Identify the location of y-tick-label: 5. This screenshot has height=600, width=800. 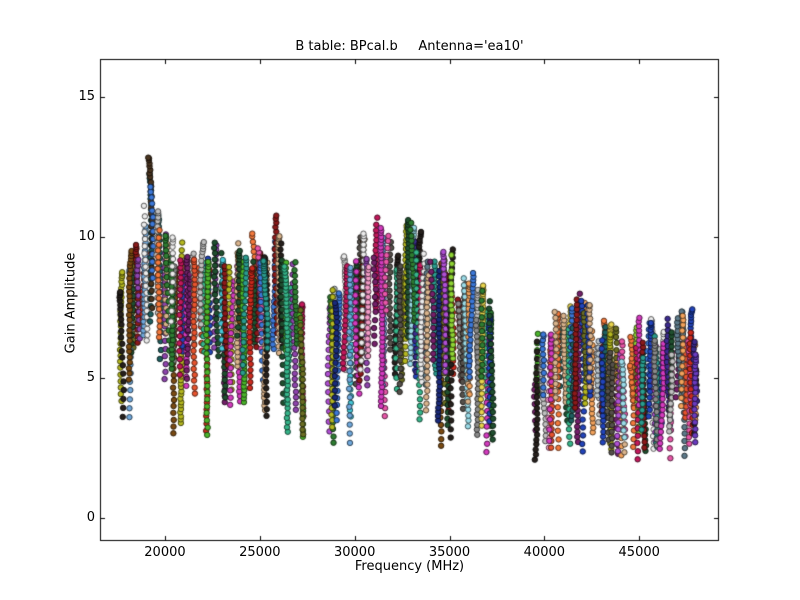
(90, 377).